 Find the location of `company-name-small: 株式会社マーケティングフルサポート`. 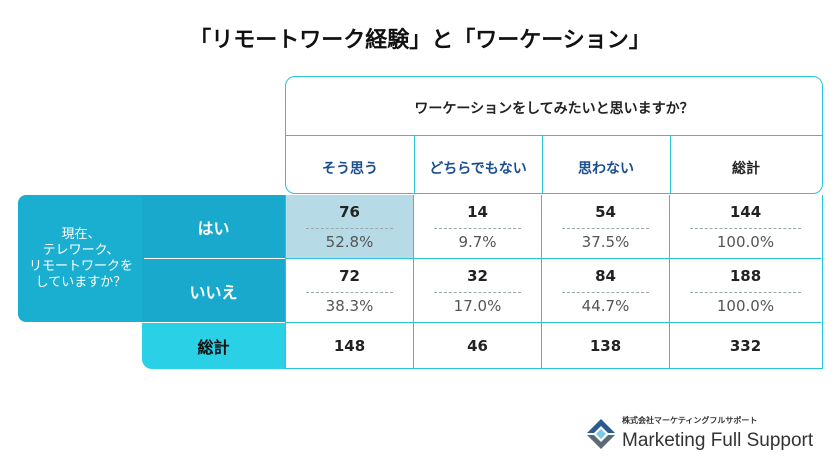

company-name-small: 株式会社マーケティングフルサポート is located at coordinates (690, 420).